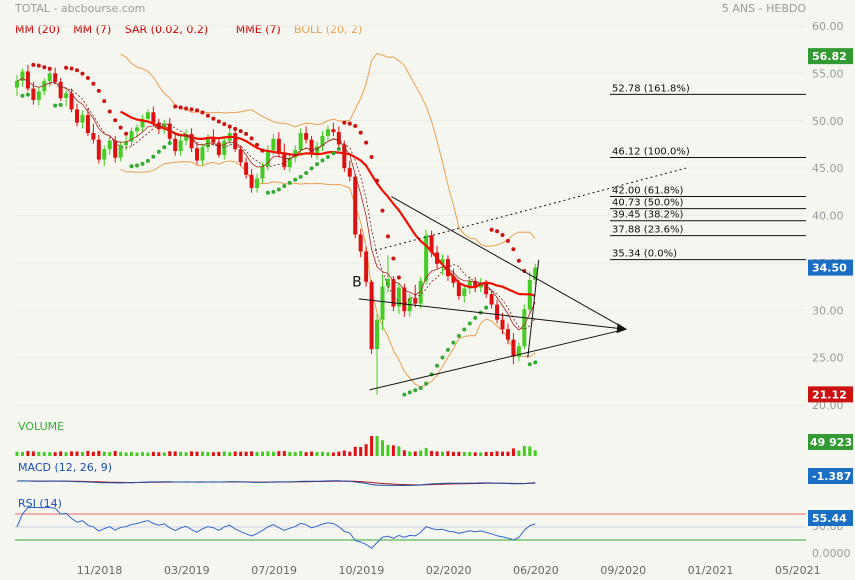 Image resolution: width=855 pixels, height=580 pixels. I want to click on legend-item: MME (7), so click(258, 29).